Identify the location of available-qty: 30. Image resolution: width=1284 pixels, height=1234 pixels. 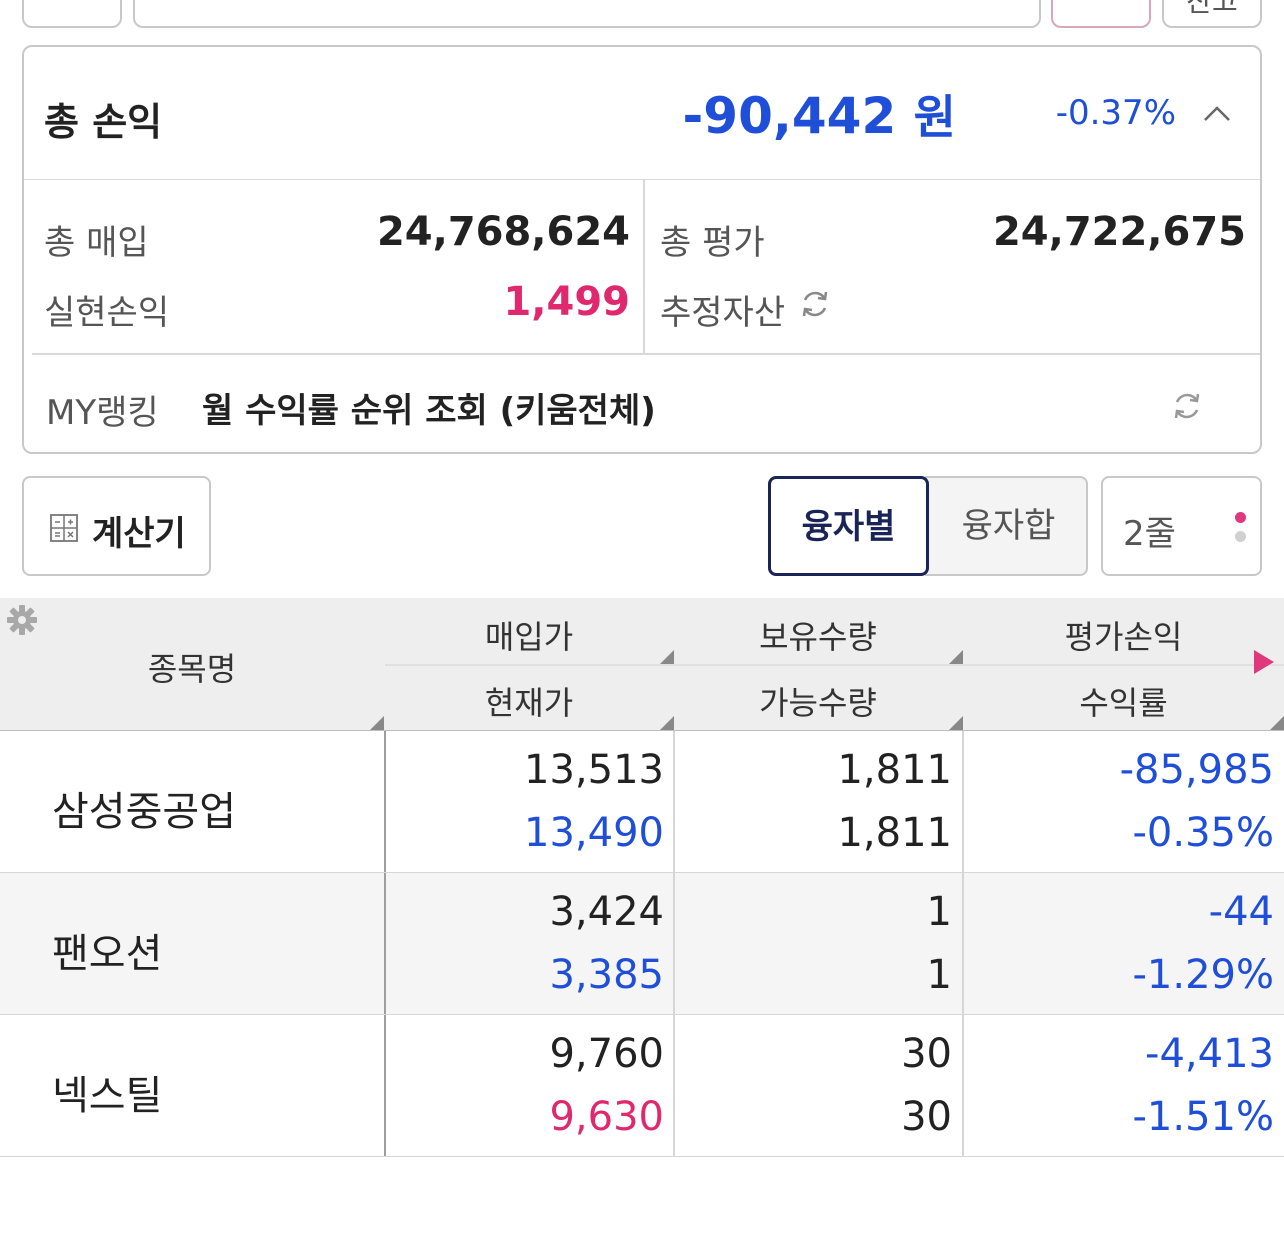
(926, 1117).